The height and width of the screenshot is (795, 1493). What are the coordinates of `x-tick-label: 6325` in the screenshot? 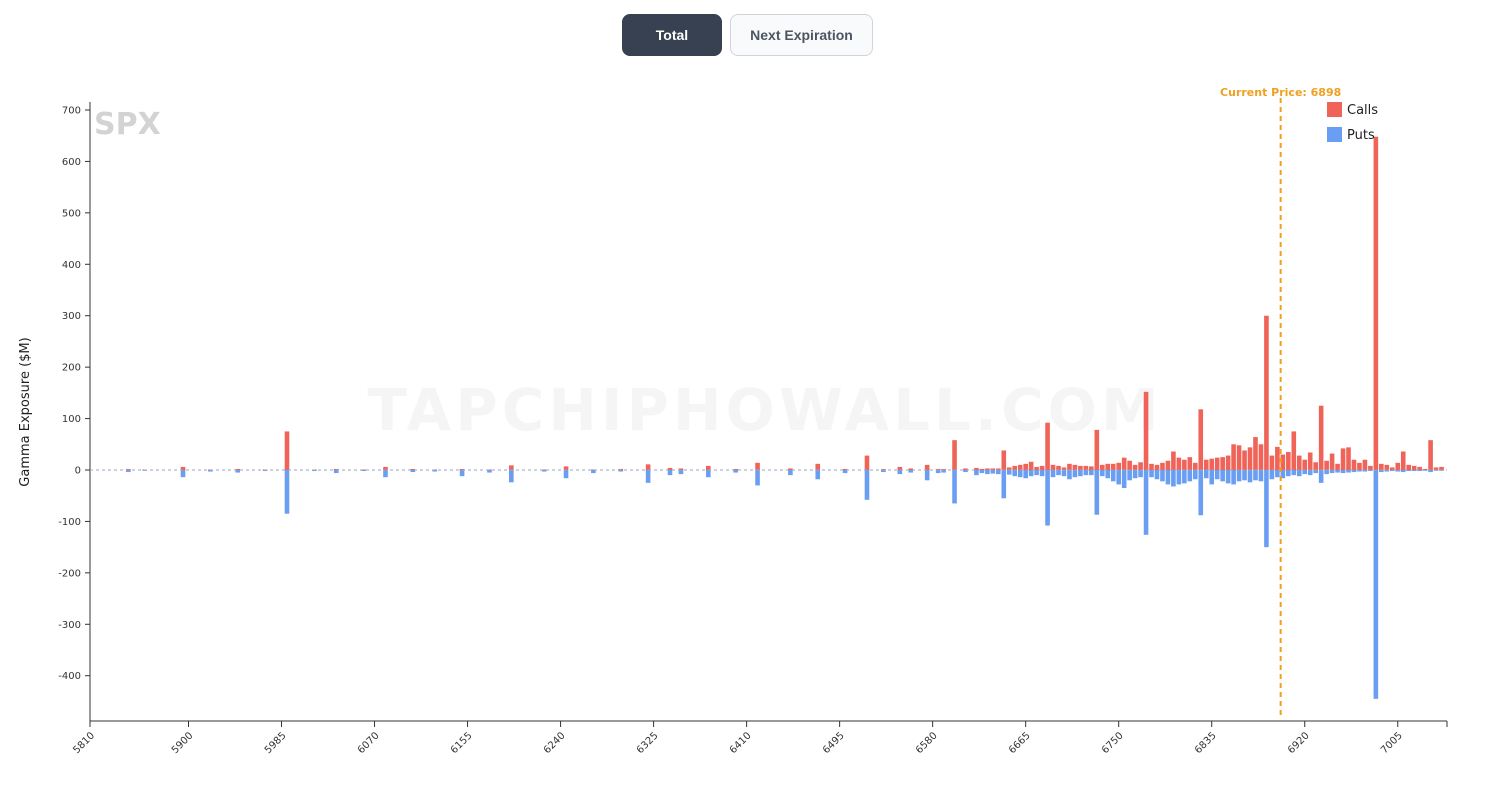 It's located at (648, 743).